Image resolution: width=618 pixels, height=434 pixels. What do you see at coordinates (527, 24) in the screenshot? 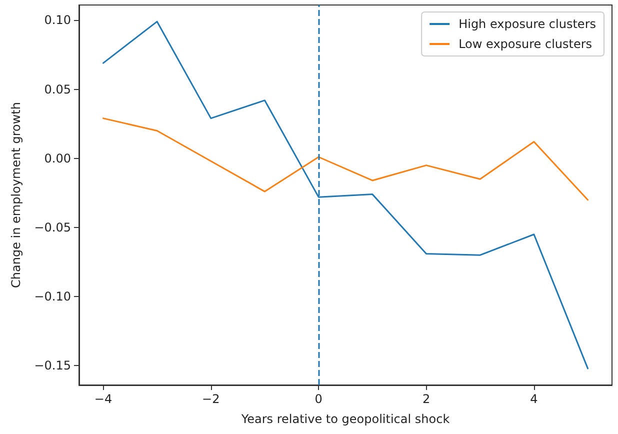
I see `legend-label: High exposure clusters` at bounding box center [527, 24].